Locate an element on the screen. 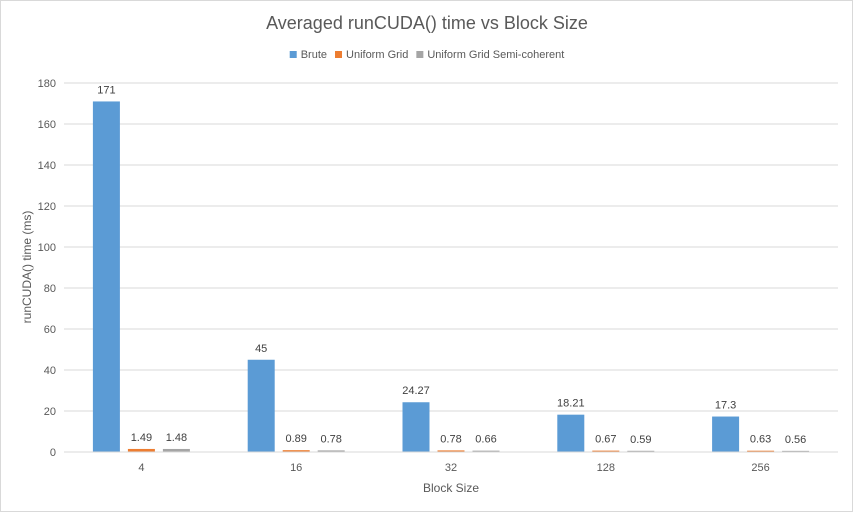 The height and width of the screenshot is (516, 853). legend-label: Uniform Grid is located at coordinates (377, 55).